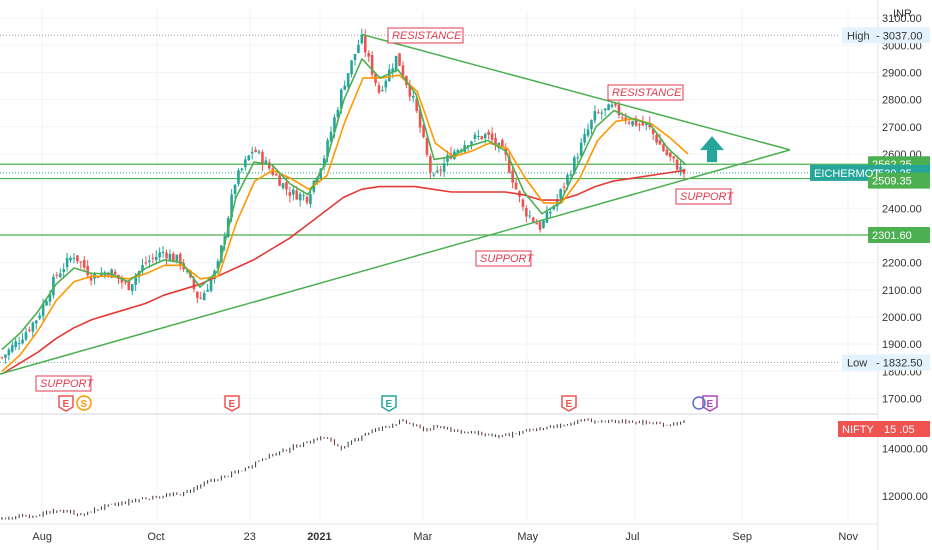 The height and width of the screenshot is (550, 932). I want to click on event-badge, so click(389, 403).